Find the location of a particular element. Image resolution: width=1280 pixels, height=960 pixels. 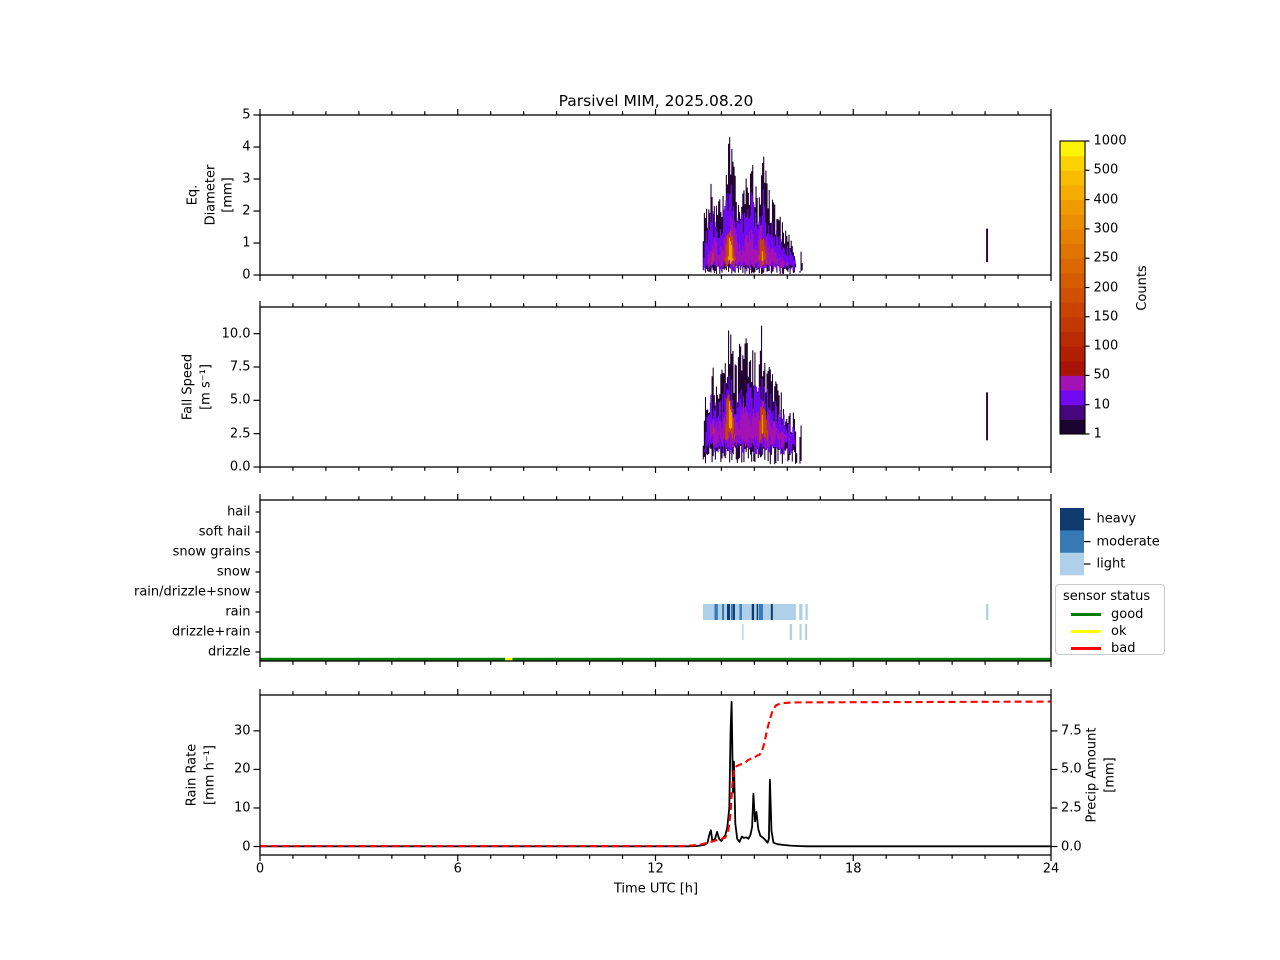

x-tick-label: 24 is located at coordinates (1051, 869).